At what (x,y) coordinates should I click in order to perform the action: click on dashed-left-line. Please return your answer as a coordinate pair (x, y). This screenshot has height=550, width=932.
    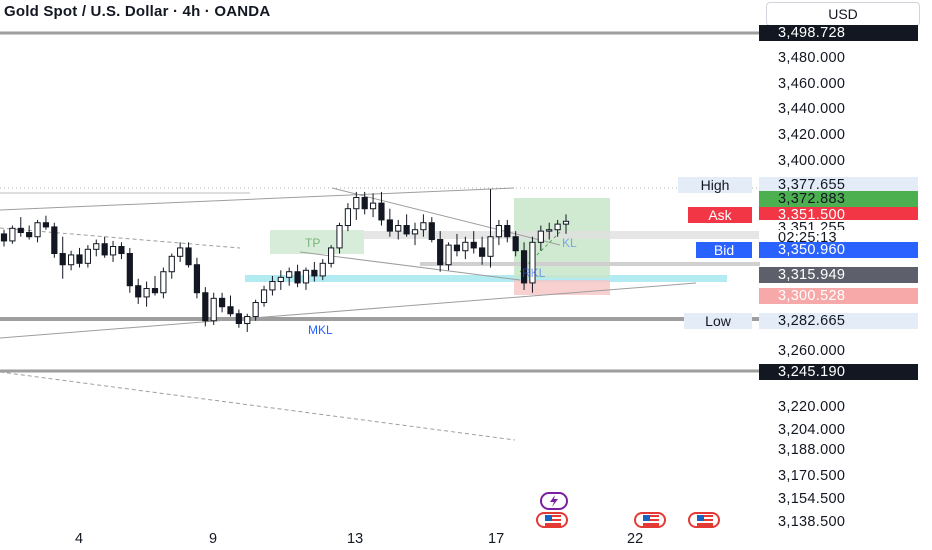
    Looking at the image, I should click on (120, 238).